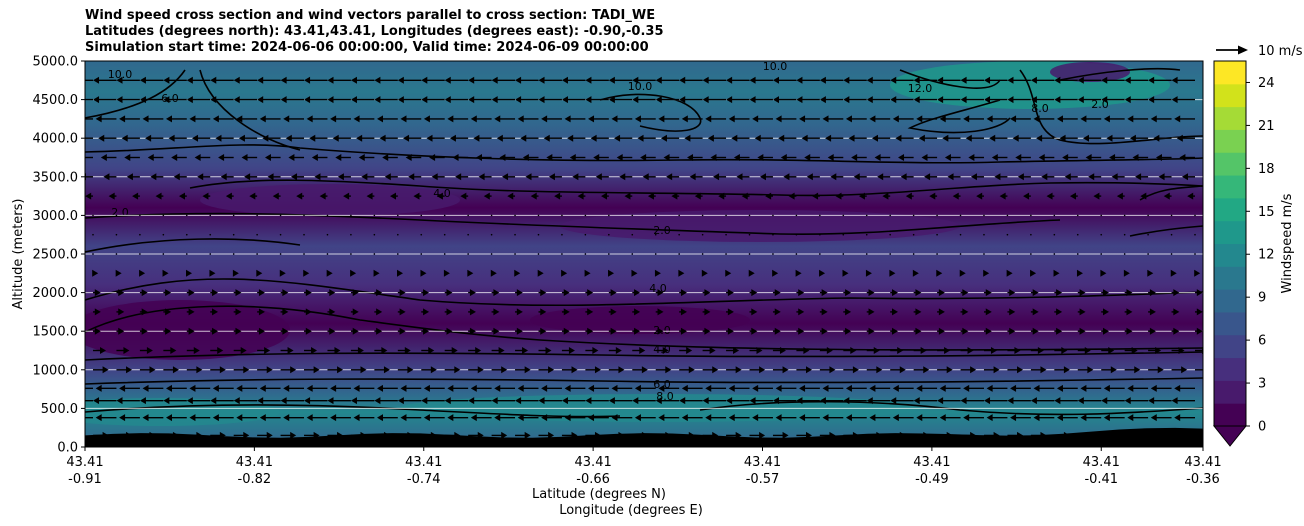  What do you see at coordinates (1266, 83) in the screenshot?
I see `colorbar-tick-label-8: 24` at bounding box center [1266, 83].